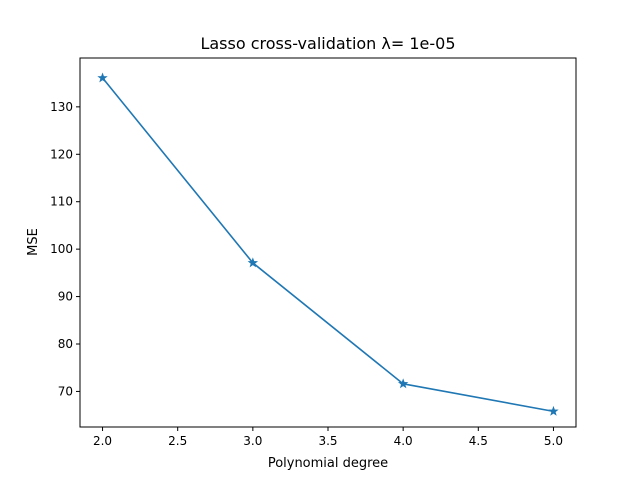  Describe the element at coordinates (327, 441) in the screenshot. I see `x-tick-label: 3.5` at that location.